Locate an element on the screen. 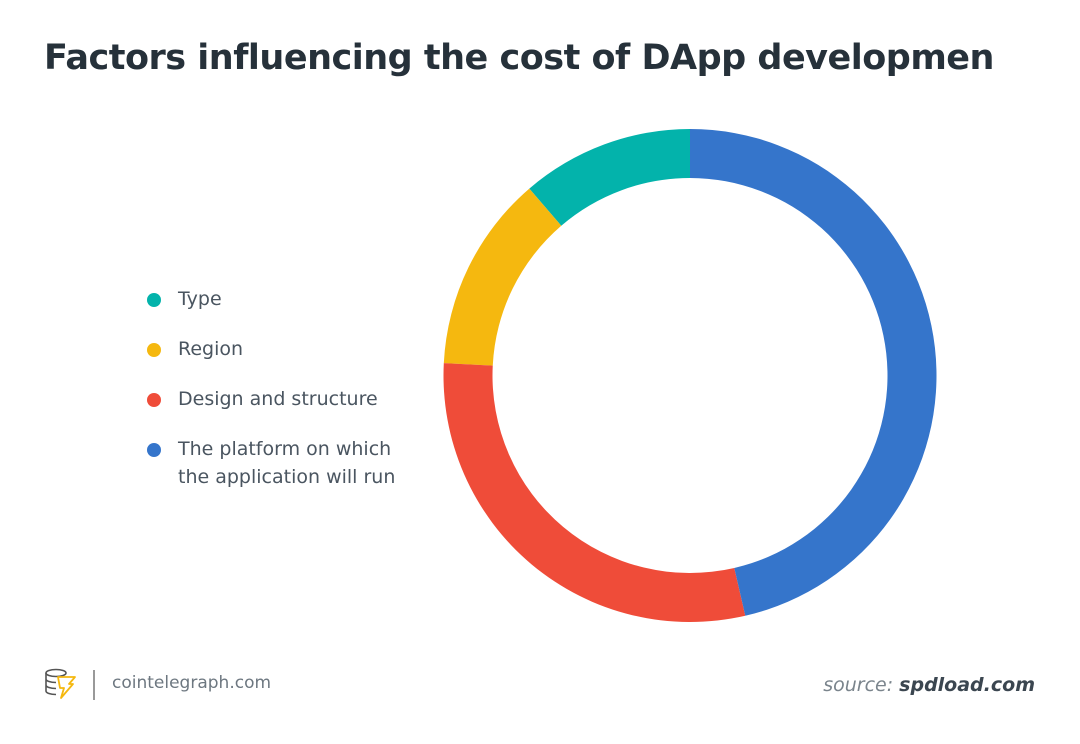  donut-slice-design is located at coordinates (594, 492).